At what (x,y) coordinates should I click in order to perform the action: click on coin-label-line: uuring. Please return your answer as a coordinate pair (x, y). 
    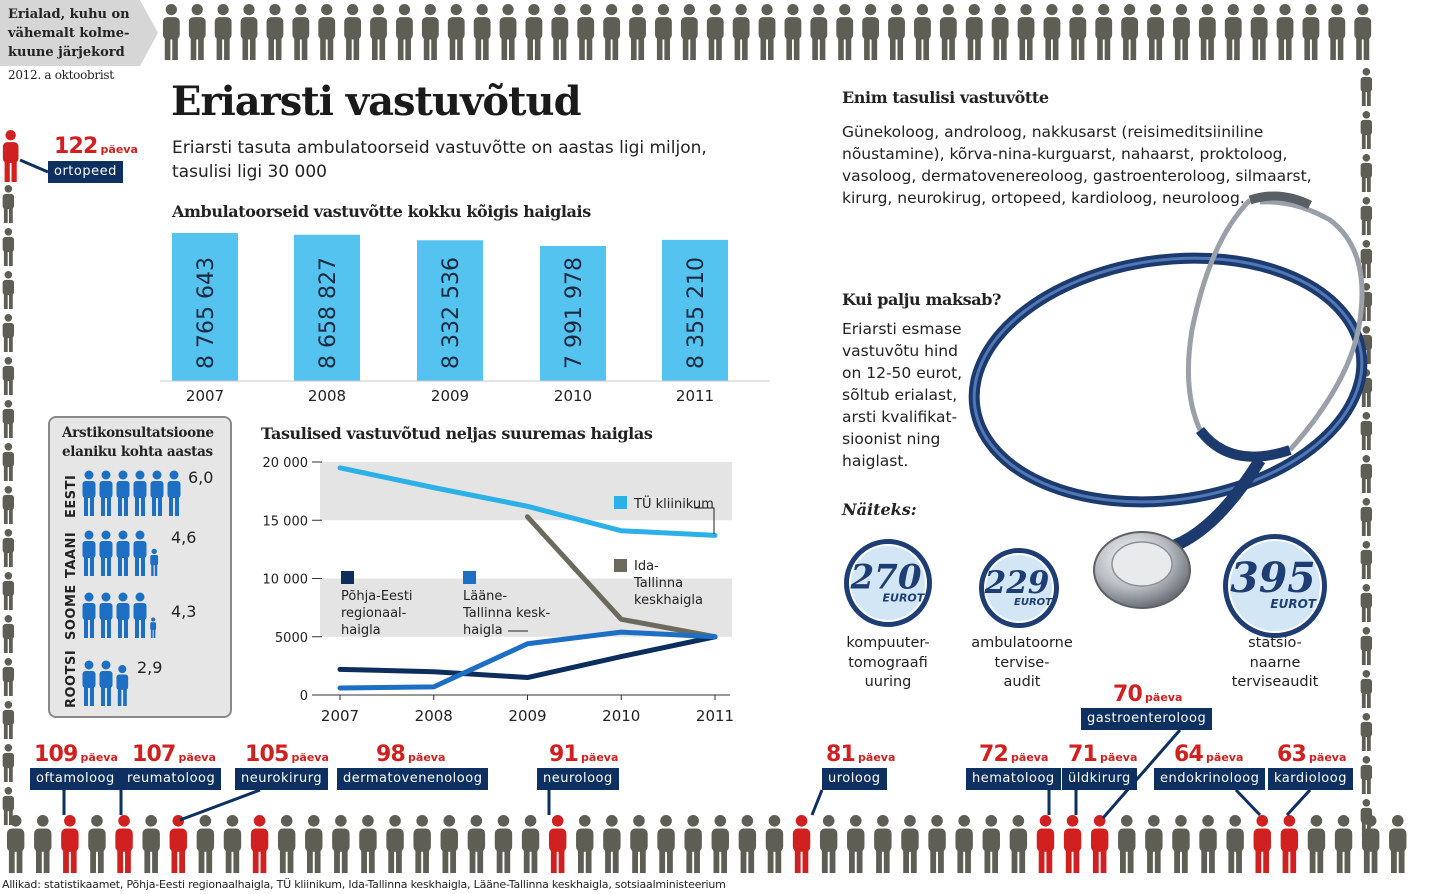
    Looking at the image, I should click on (888, 682).